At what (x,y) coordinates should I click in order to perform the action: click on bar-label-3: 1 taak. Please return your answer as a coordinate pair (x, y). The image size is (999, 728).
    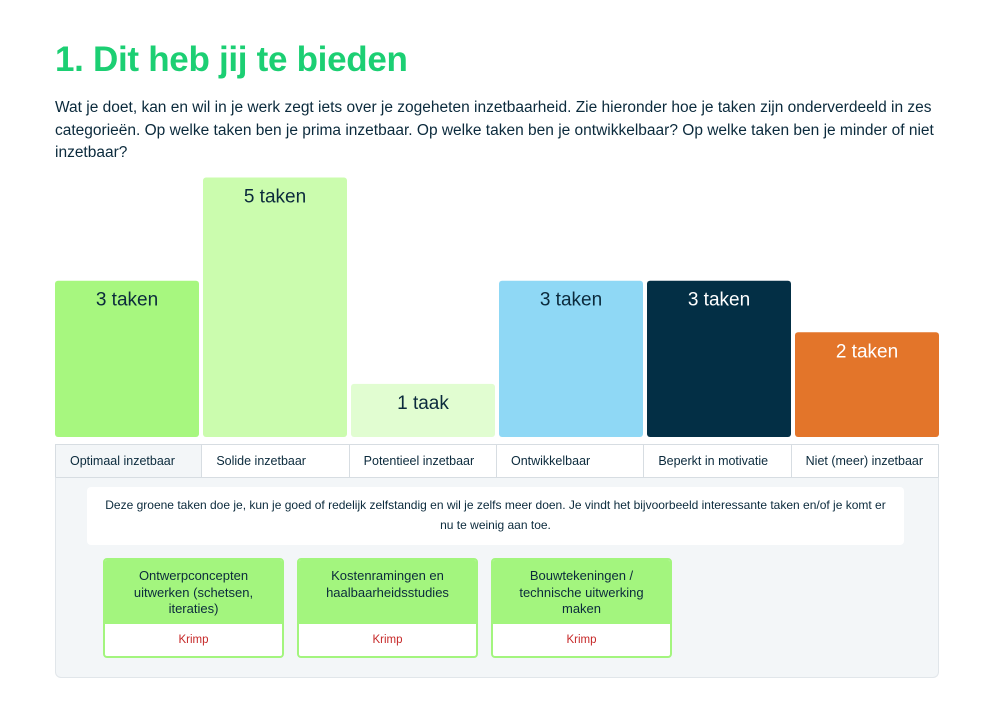
    Looking at the image, I should click on (423, 403).